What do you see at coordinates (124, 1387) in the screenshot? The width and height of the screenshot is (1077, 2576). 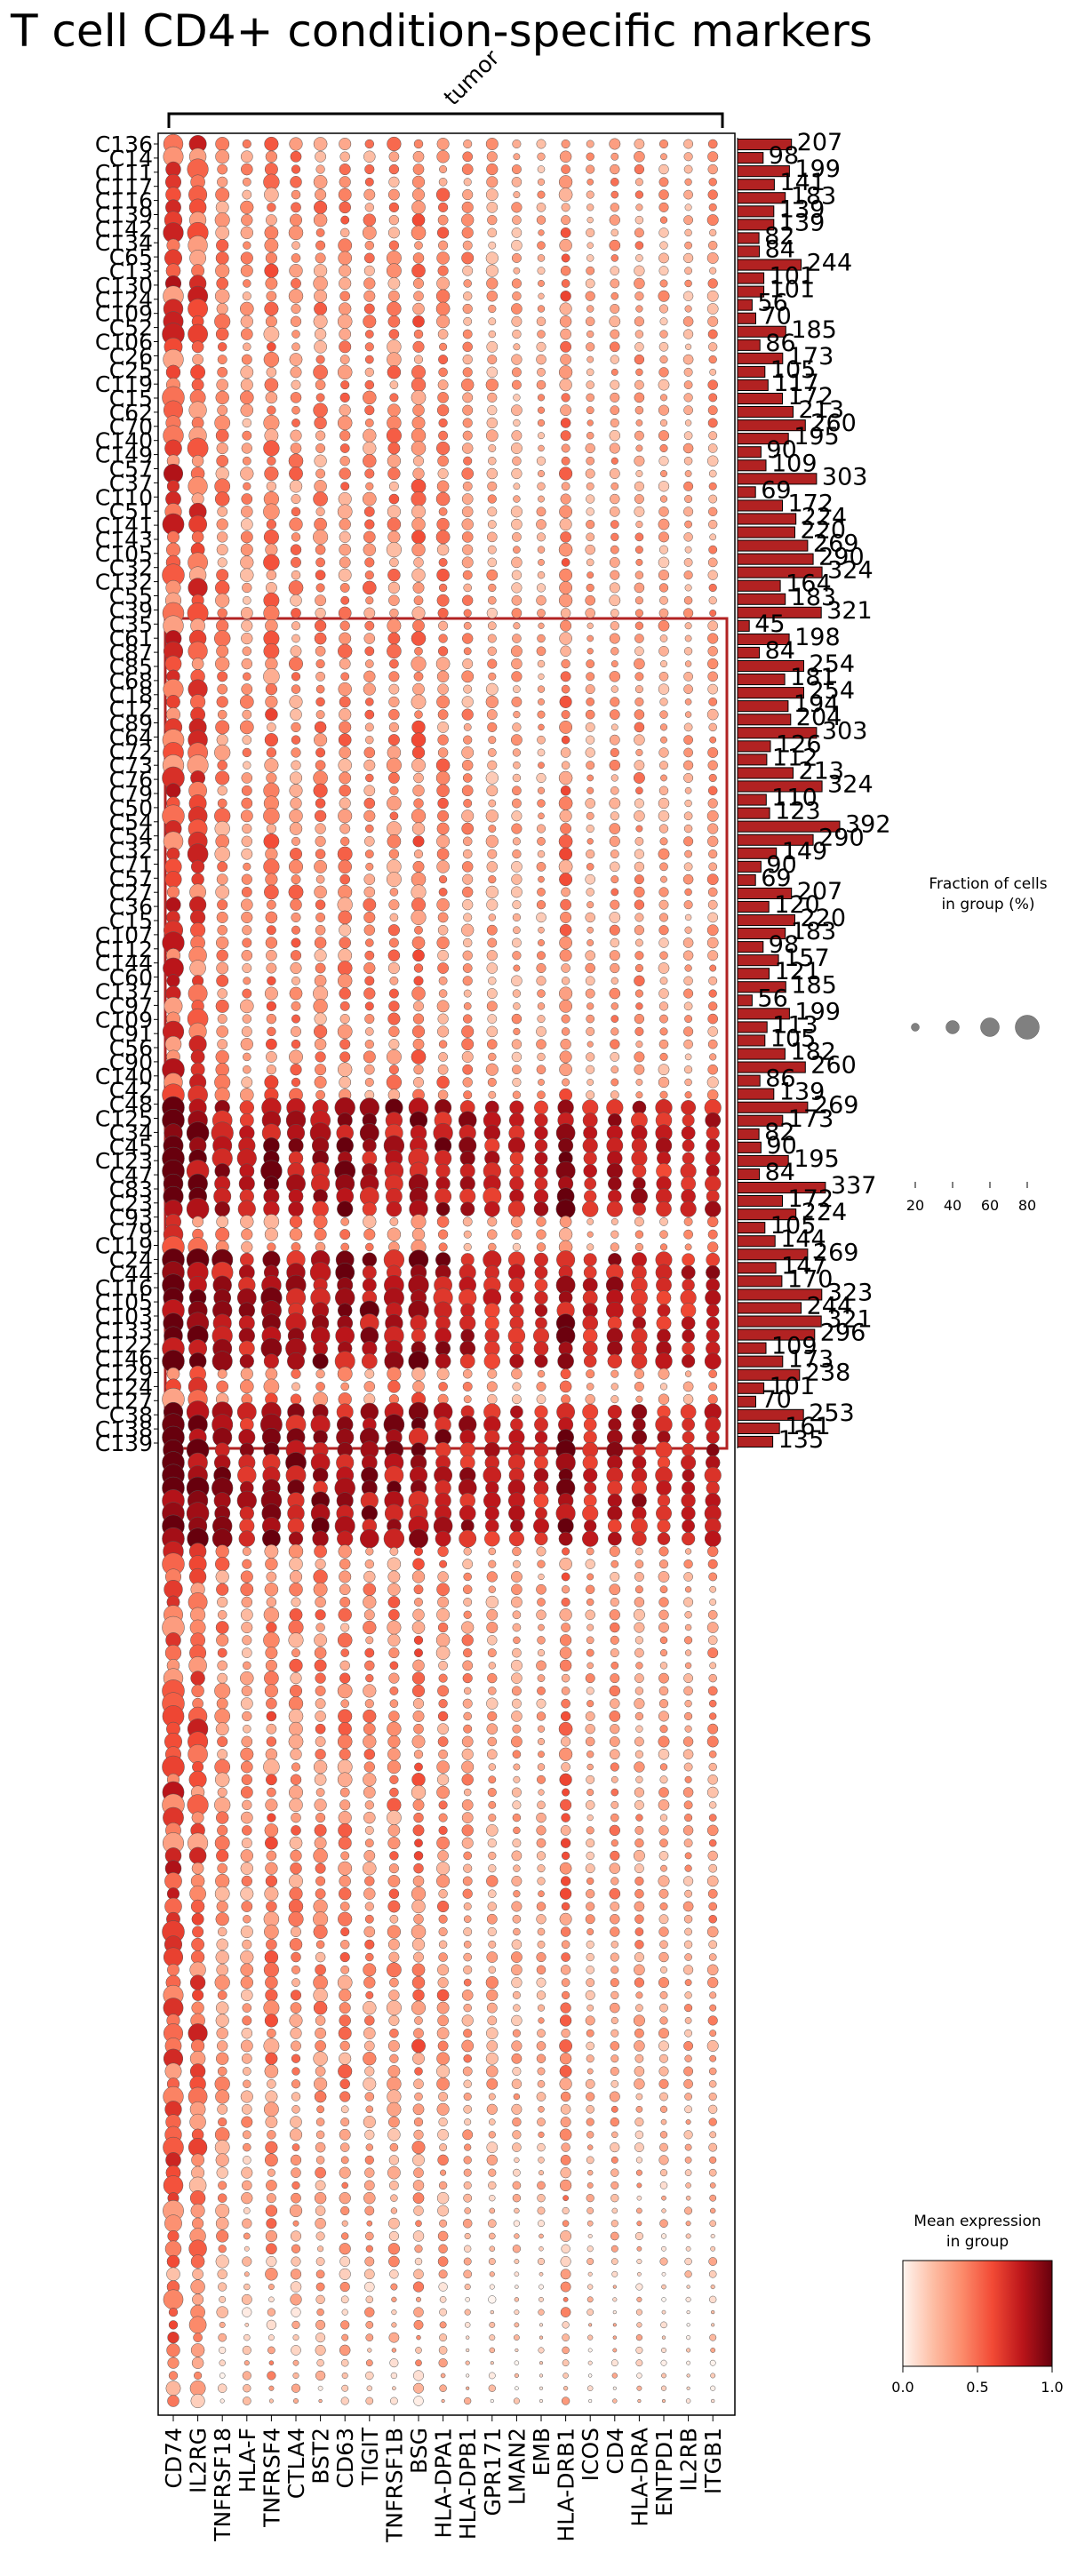 I see `cluster-label: C124` at bounding box center [124, 1387].